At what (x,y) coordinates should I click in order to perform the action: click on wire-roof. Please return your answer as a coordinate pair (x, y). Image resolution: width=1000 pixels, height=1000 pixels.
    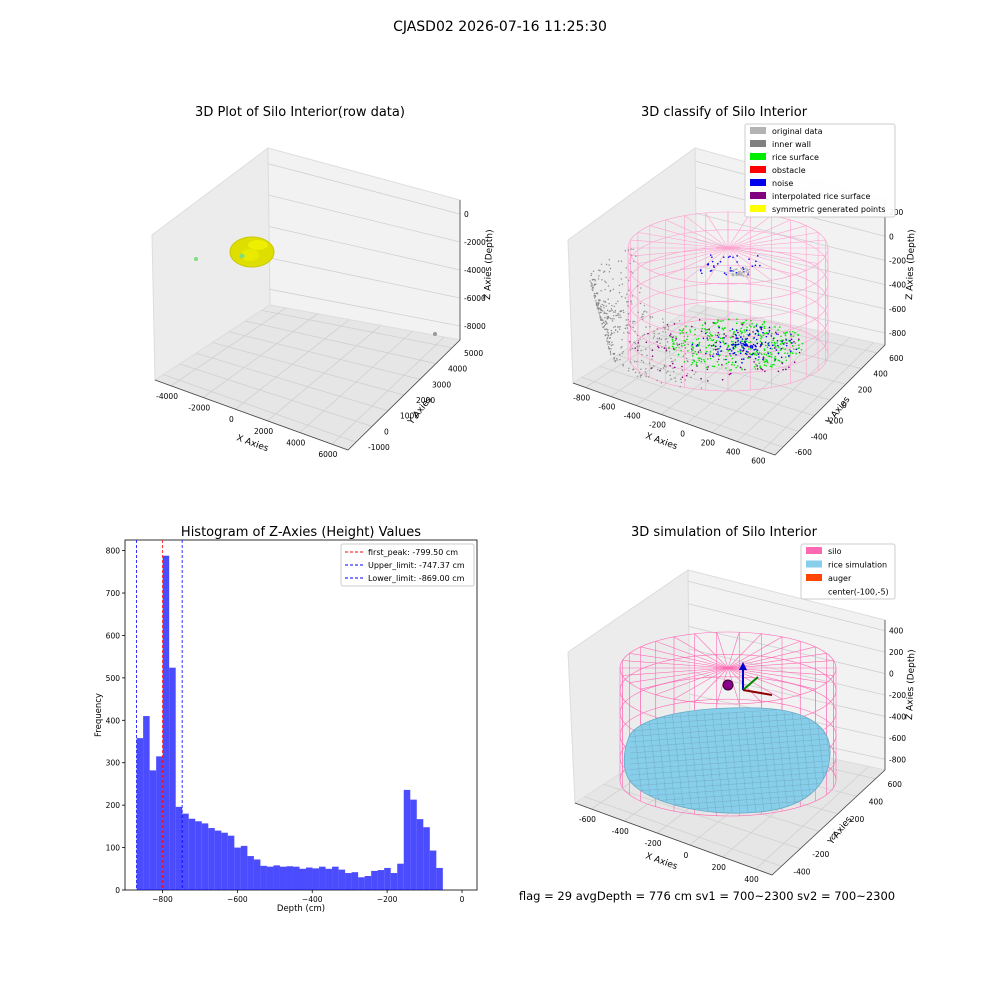
    Looking at the image, I should click on (684, 657).